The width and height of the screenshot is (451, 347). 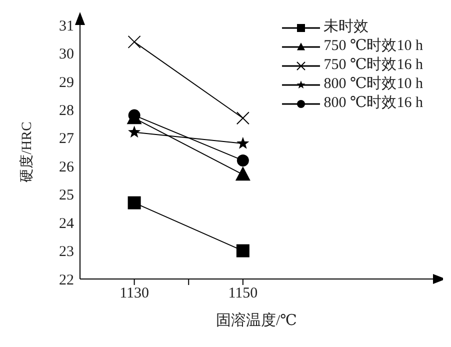 I want to click on y-tick-label: 24, so click(x=66, y=224).